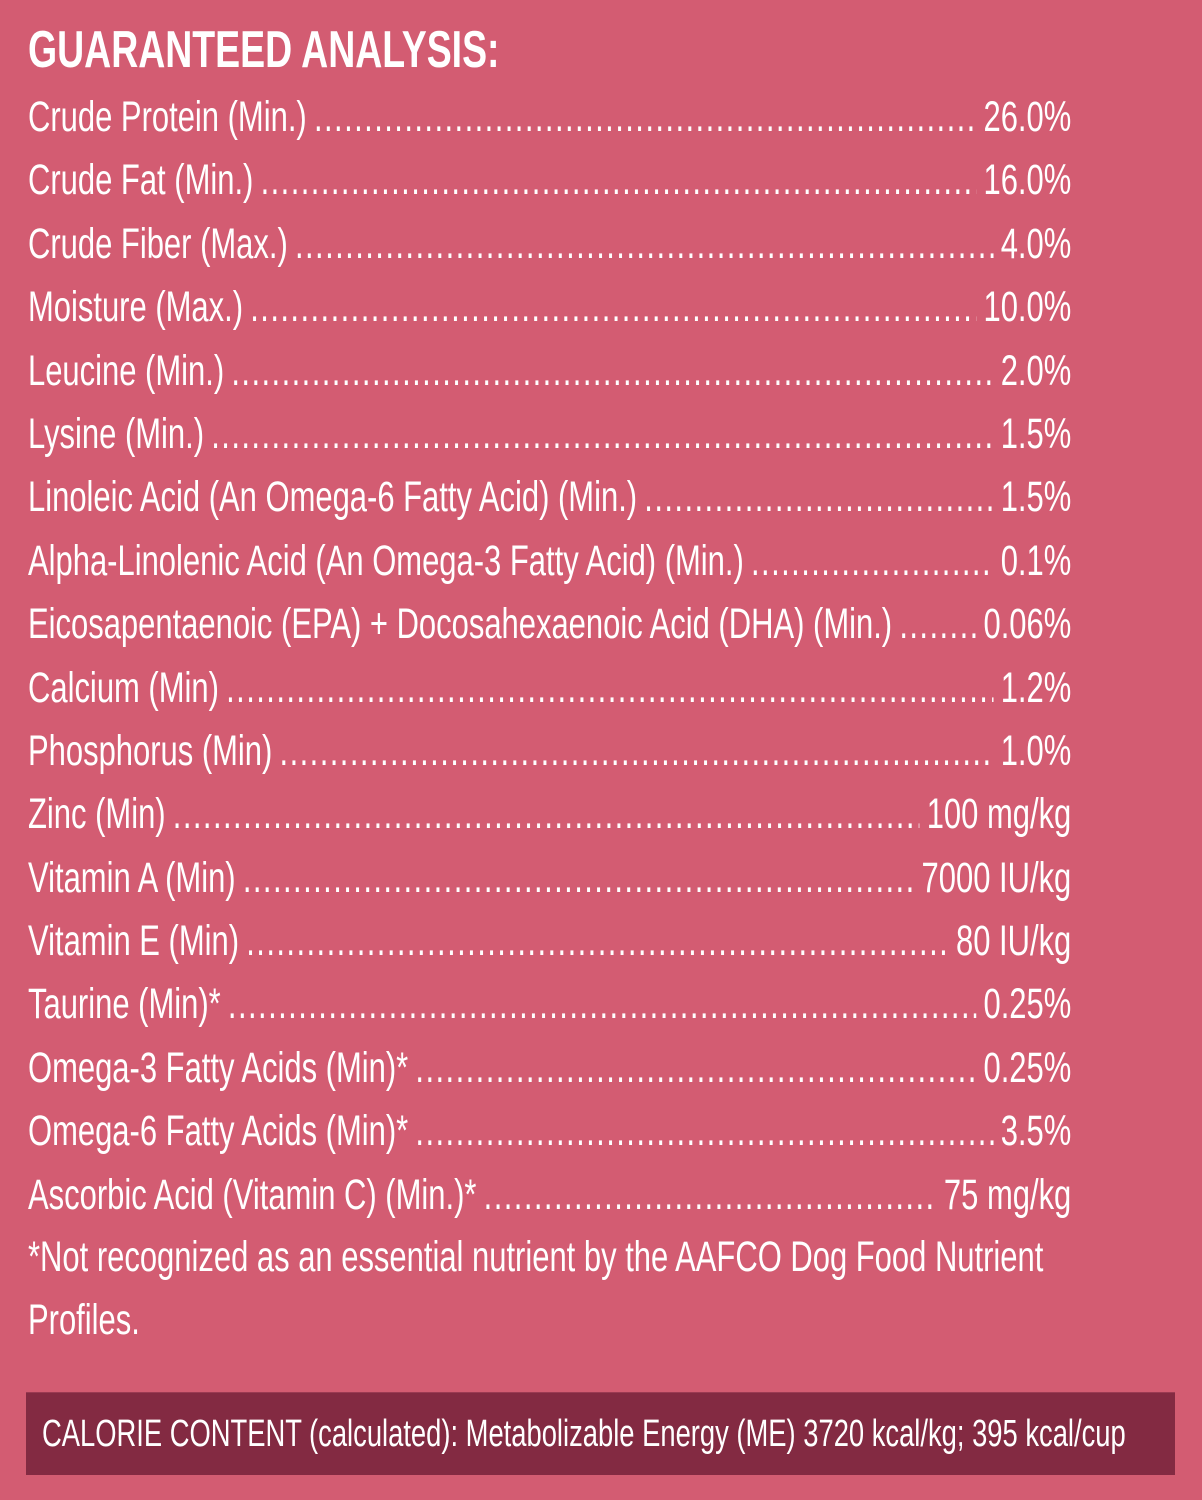 The height and width of the screenshot is (1500, 1202). What do you see at coordinates (1013, 941) in the screenshot?
I see `nutrient-value: 80 IU/kg` at bounding box center [1013, 941].